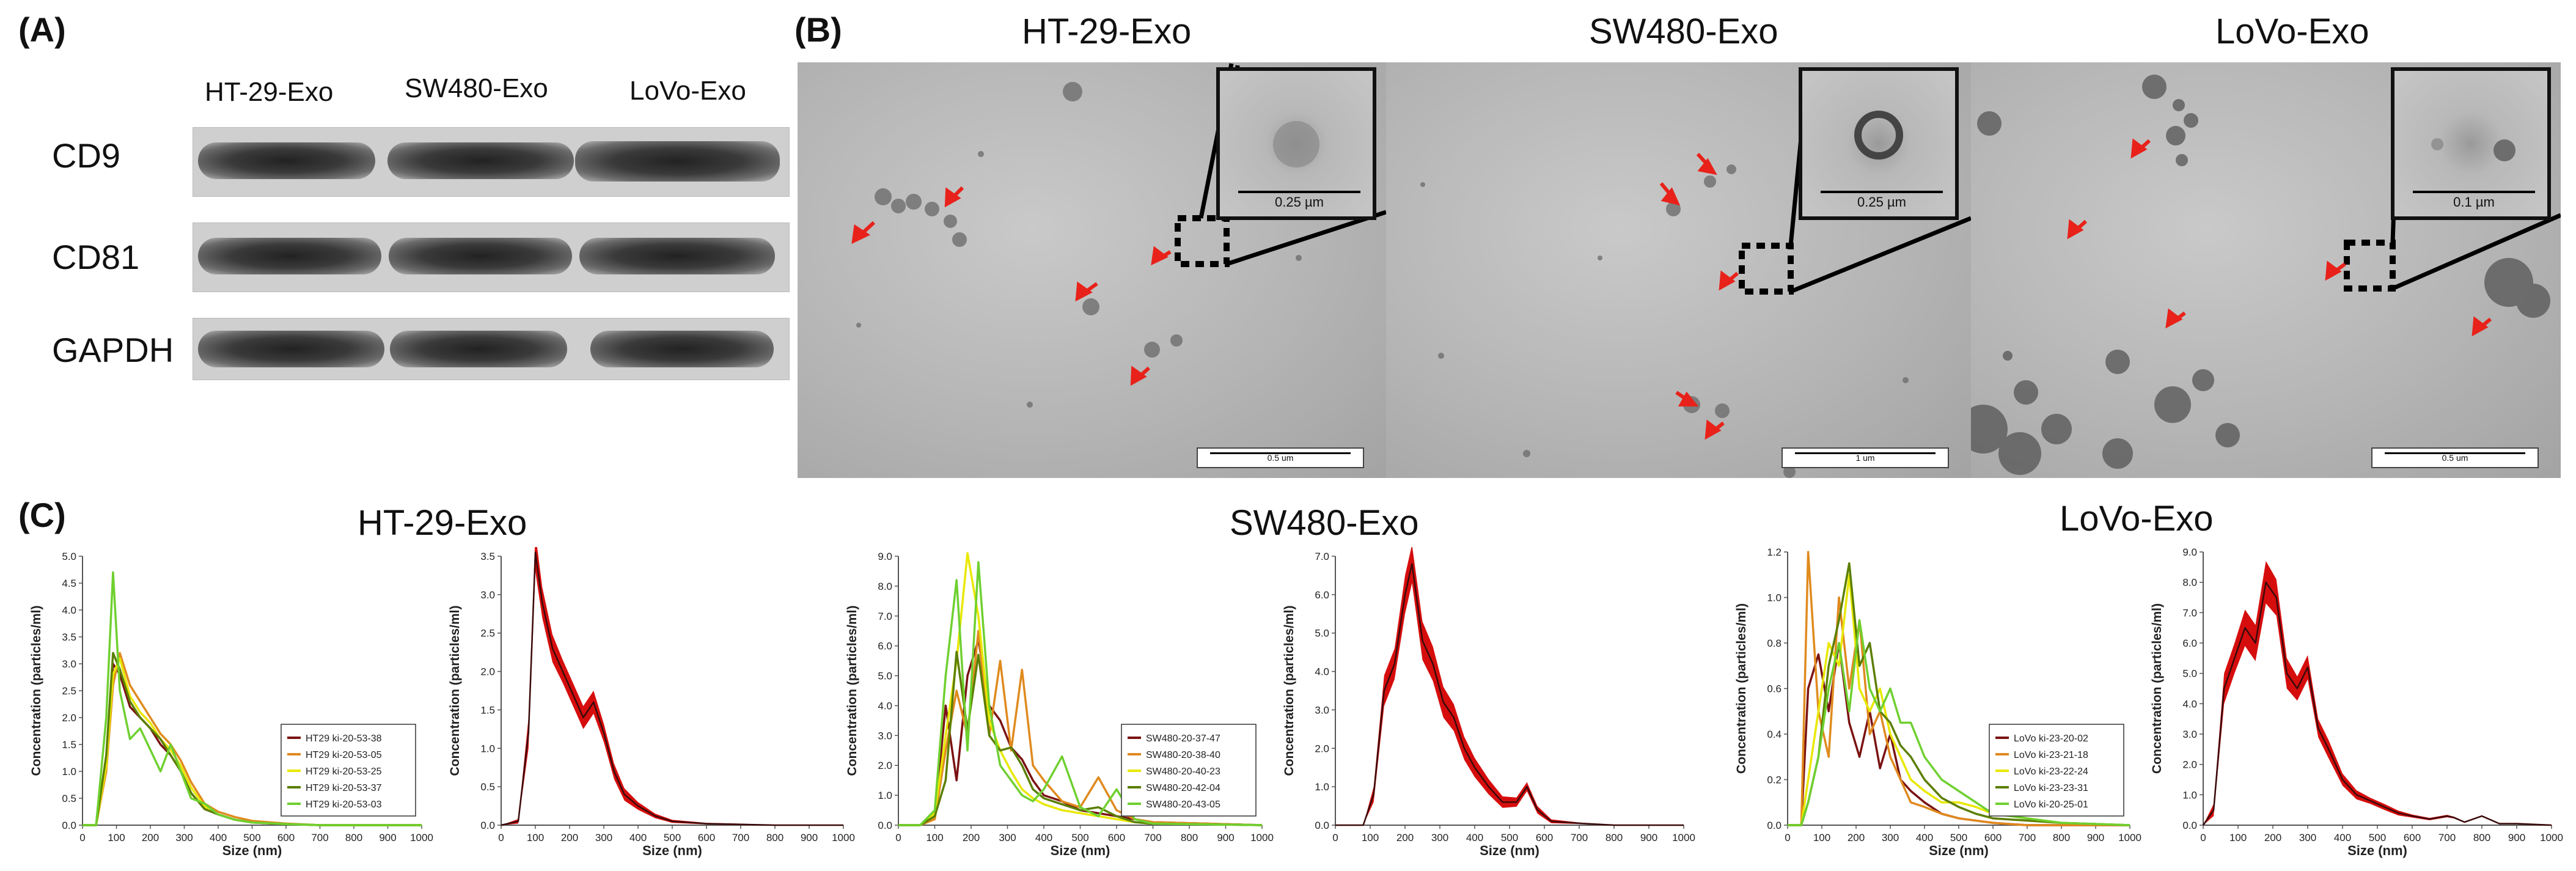 This screenshot has height=871, width=2576. What do you see at coordinates (491, 162) in the screenshot?
I see `wb-strip-cd9` at bounding box center [491, 162].